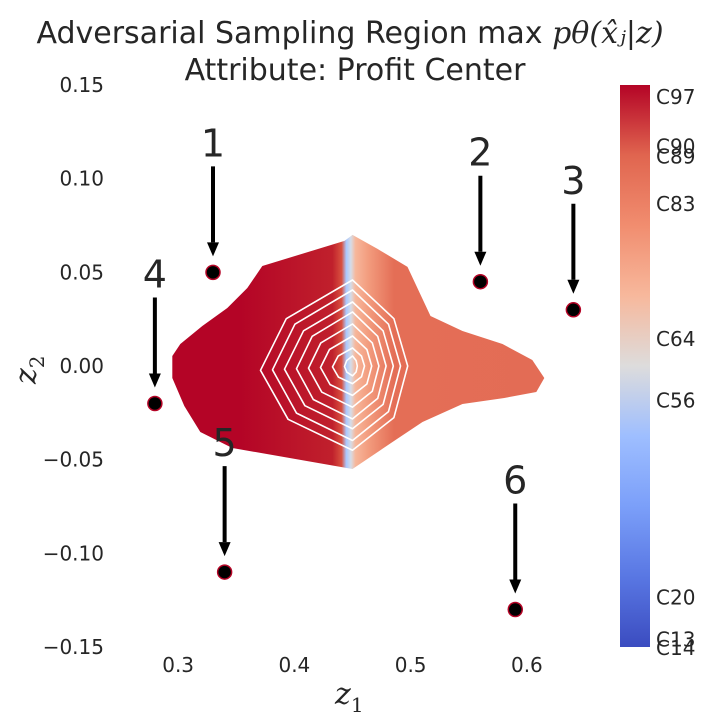 The height and width of the screenshot is (720, 720). I want to click on x-tick-label: 0.4, so click(294, 665).